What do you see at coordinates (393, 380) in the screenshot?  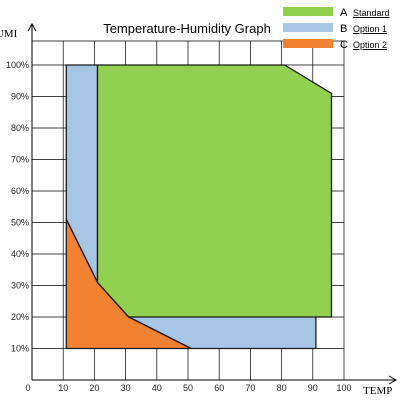 I see `x-axis-arrow` at bounding box center [393, 380].